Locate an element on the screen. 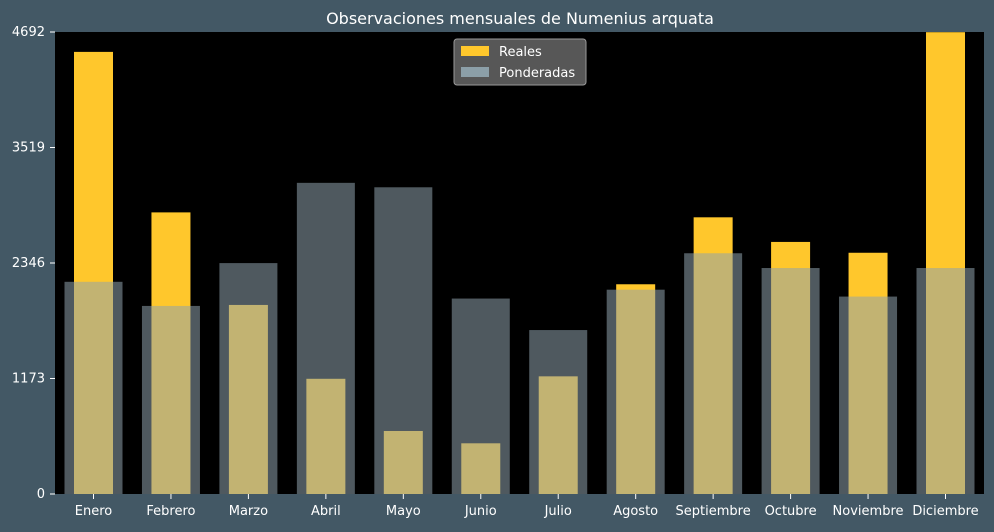 This screenshot has height=532, width=994. bar-ponderadas-septiembre is located at coordinates (713, 373).